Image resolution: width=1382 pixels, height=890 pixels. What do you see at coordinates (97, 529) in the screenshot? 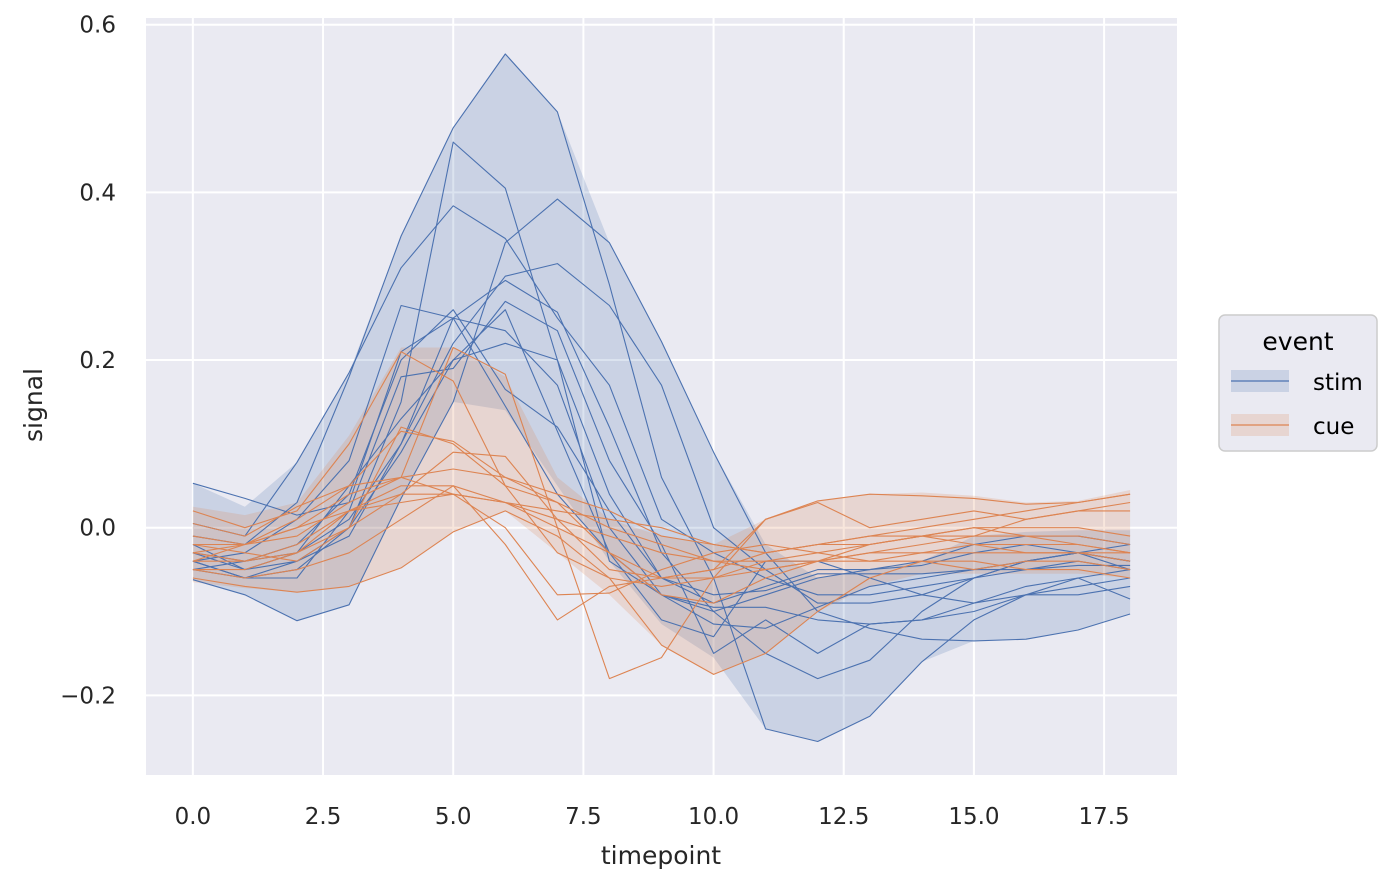
I see `y-tick-label: 0.0` at bounding box center [97, 529].